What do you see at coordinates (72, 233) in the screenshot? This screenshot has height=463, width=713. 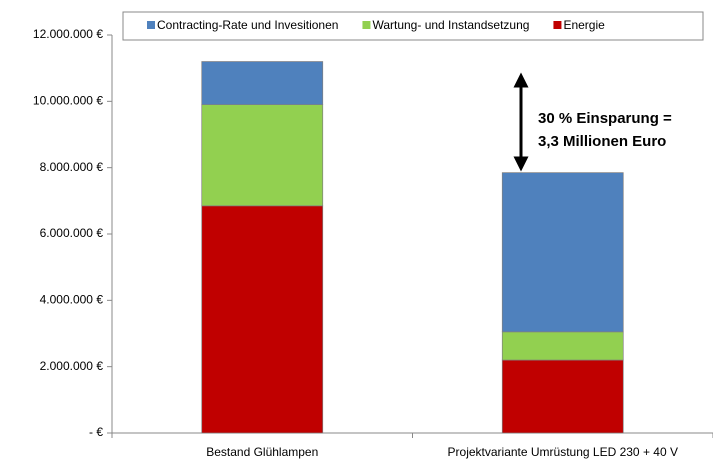 I see `y-tick-label: 6.000.000 €` at bounding box center [72, 233].